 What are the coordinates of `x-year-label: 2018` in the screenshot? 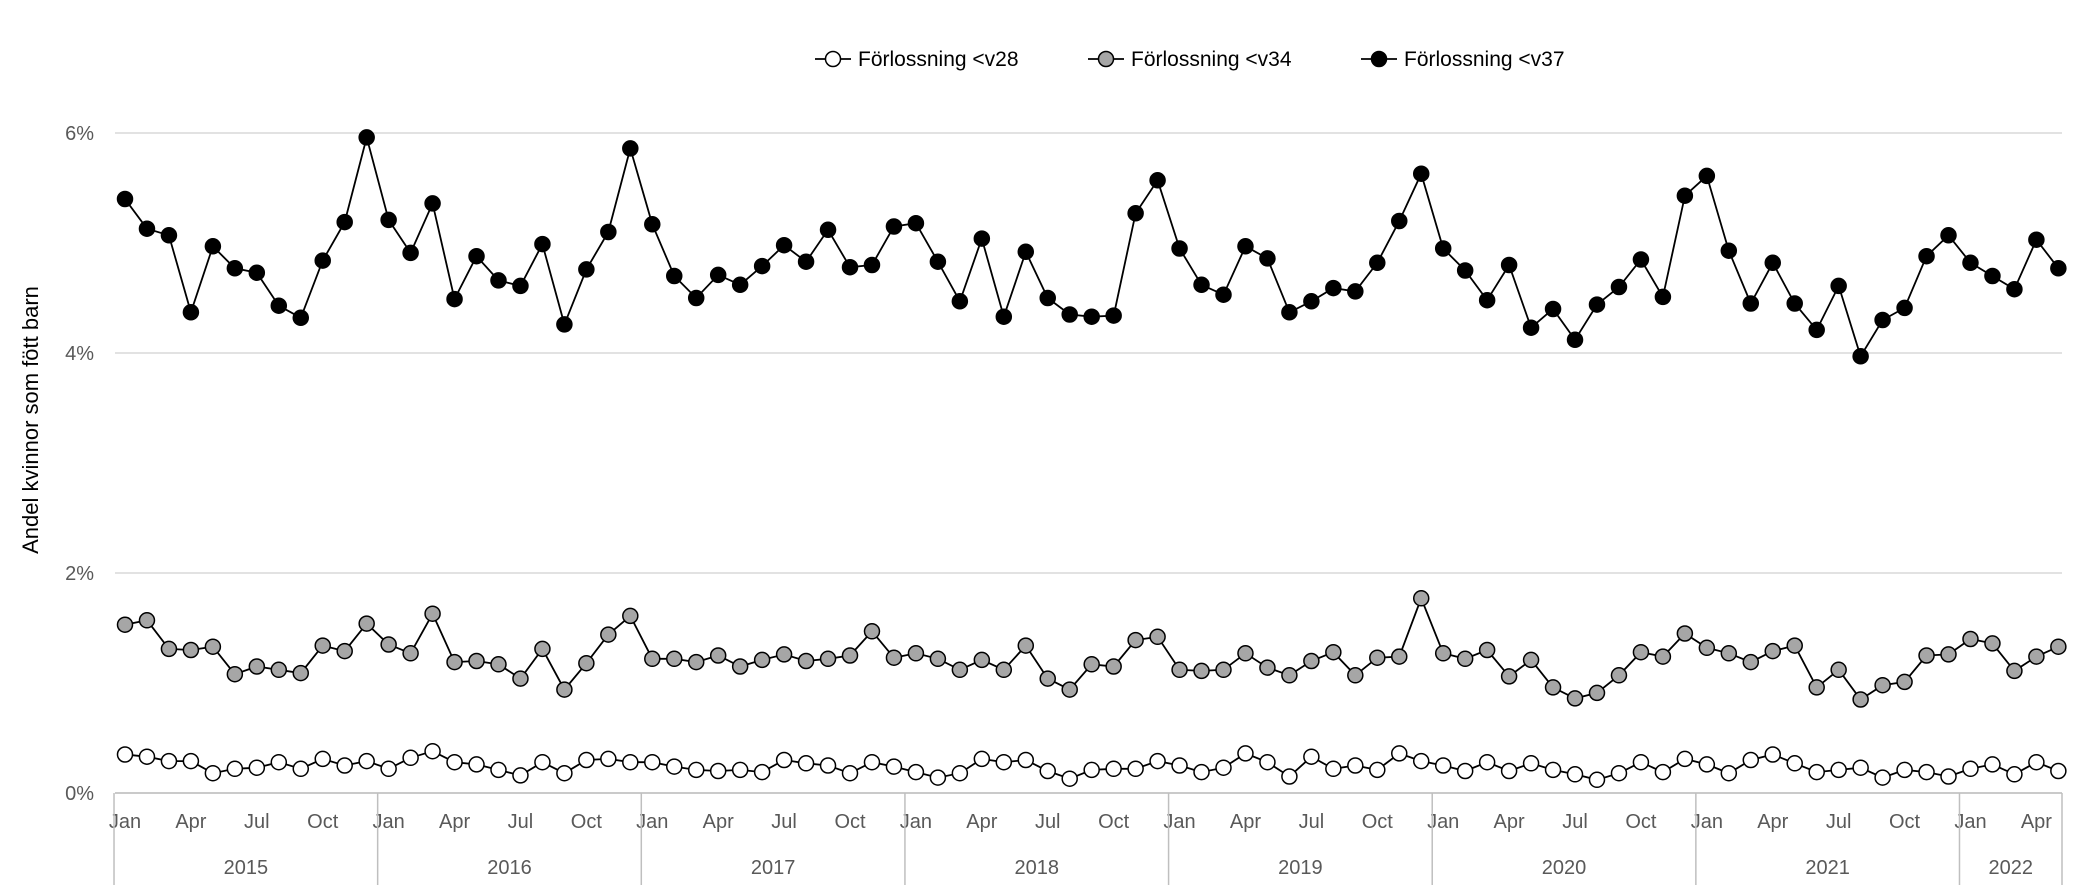 It's located at (1037, 868).